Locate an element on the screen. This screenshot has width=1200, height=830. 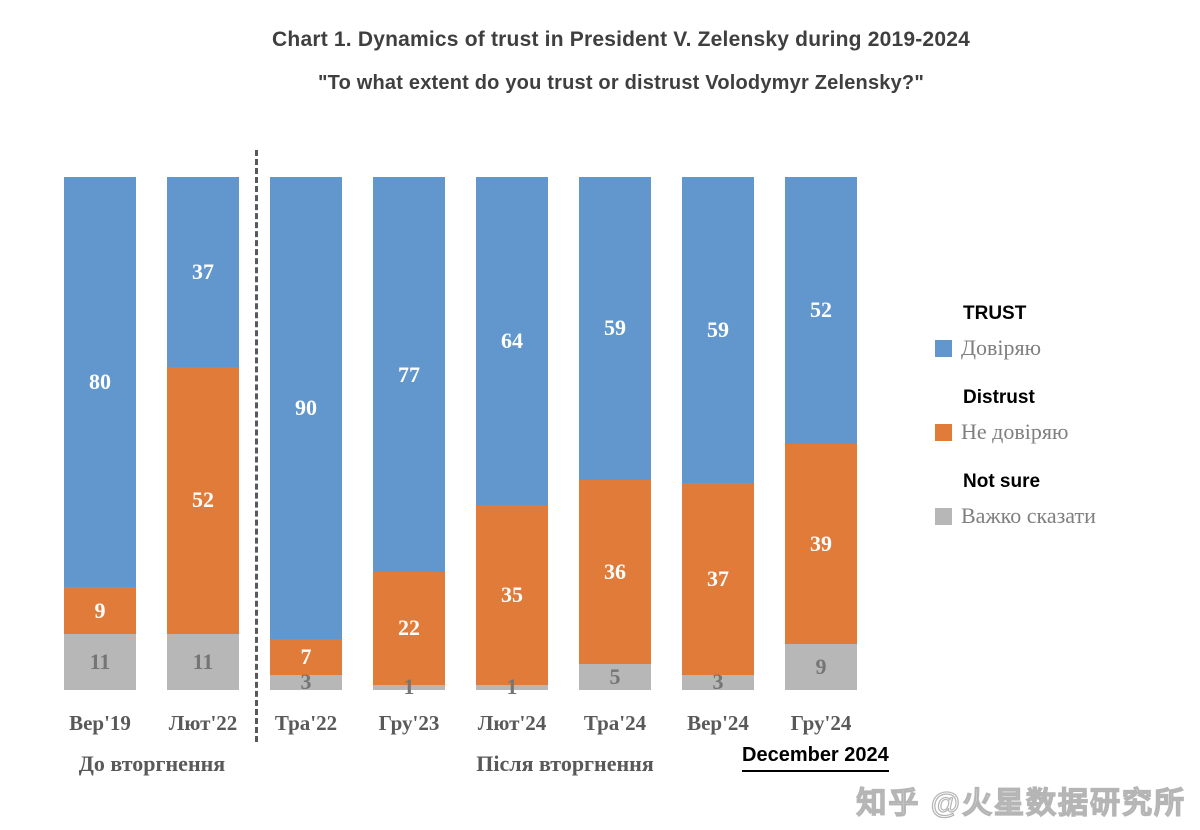
distrust-color-swatch is located at coordinates (943, 432).